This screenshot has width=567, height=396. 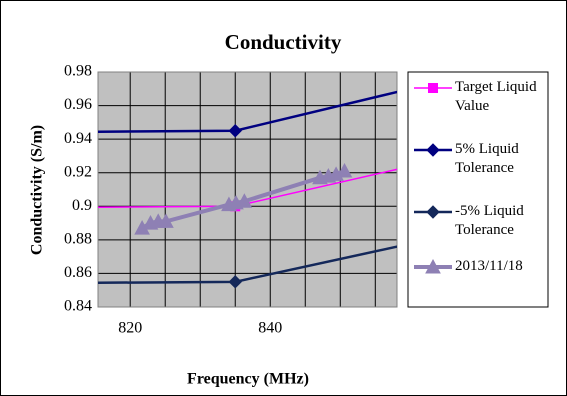 I want to click on y-tick-label: 0.98, so click(x=78, y=71).